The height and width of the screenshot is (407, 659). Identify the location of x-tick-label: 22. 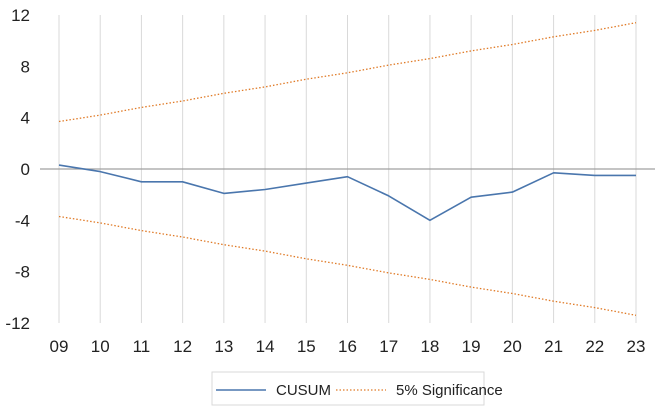
(594, 346).